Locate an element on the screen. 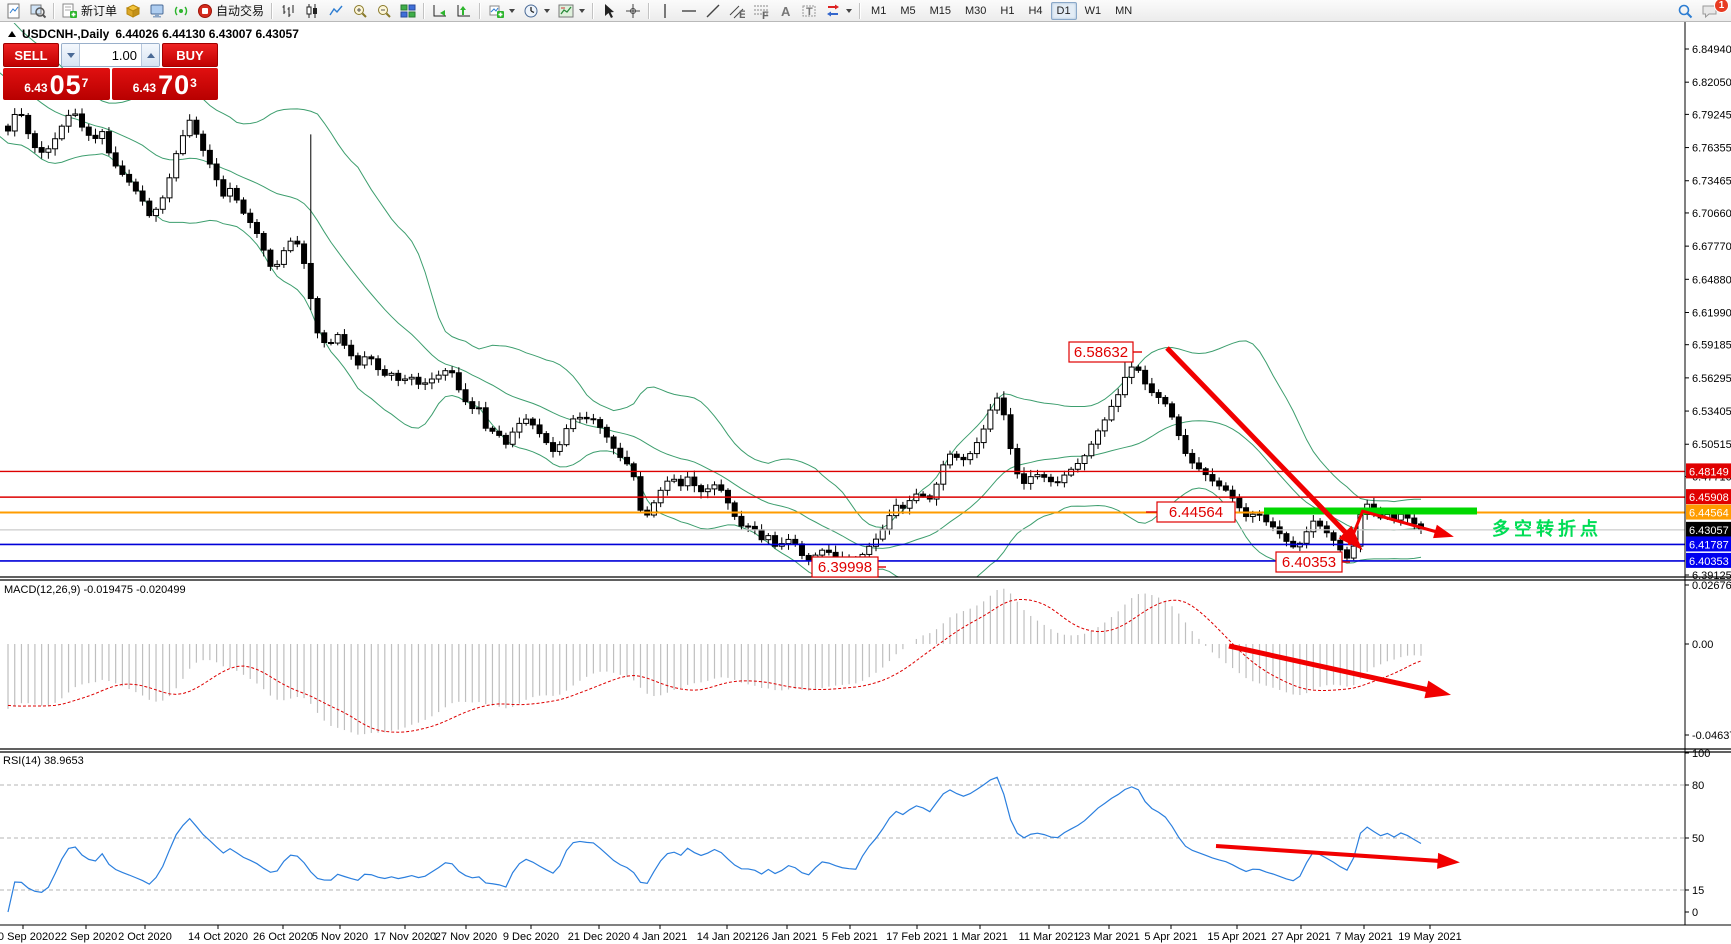 Image resolution: width=1731 pixels, height=944 pixels. x-axis-date: 19 May 2021 is located at coordinates (1430, 937).